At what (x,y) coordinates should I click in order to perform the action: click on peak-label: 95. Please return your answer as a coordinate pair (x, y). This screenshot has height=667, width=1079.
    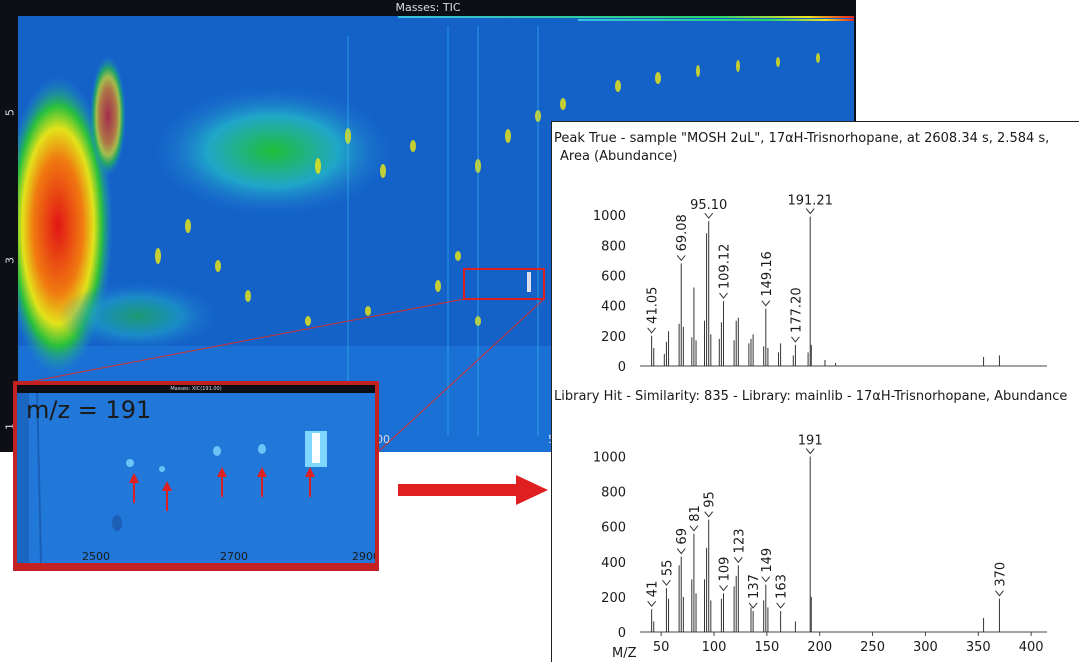
    Looking at the image, I should click on (710, 499).